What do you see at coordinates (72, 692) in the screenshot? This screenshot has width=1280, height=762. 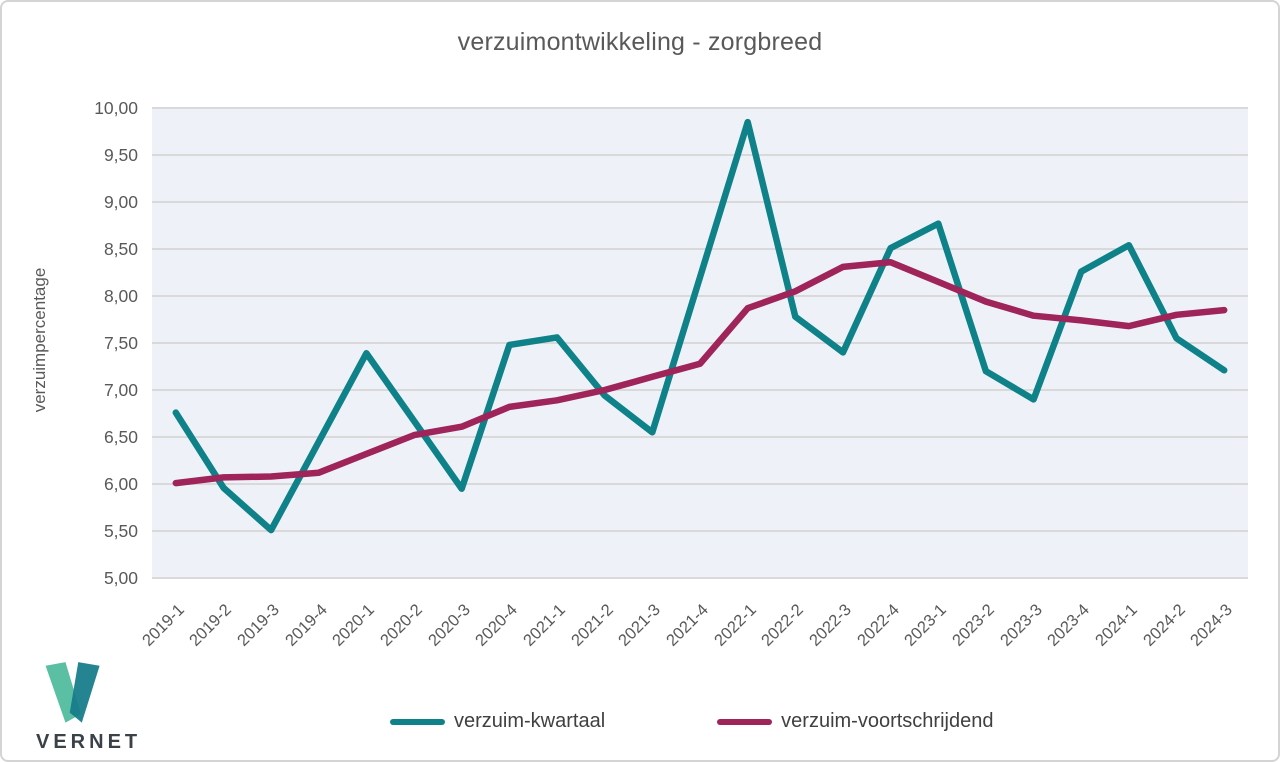 I see `vernet-v-icon` at bounding box center [72, 692].